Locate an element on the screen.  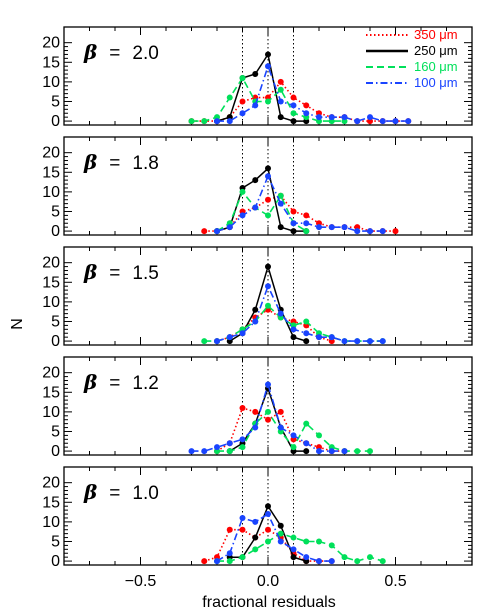
x-axis-label: fractional residuals is located at coordinates (268, 602).